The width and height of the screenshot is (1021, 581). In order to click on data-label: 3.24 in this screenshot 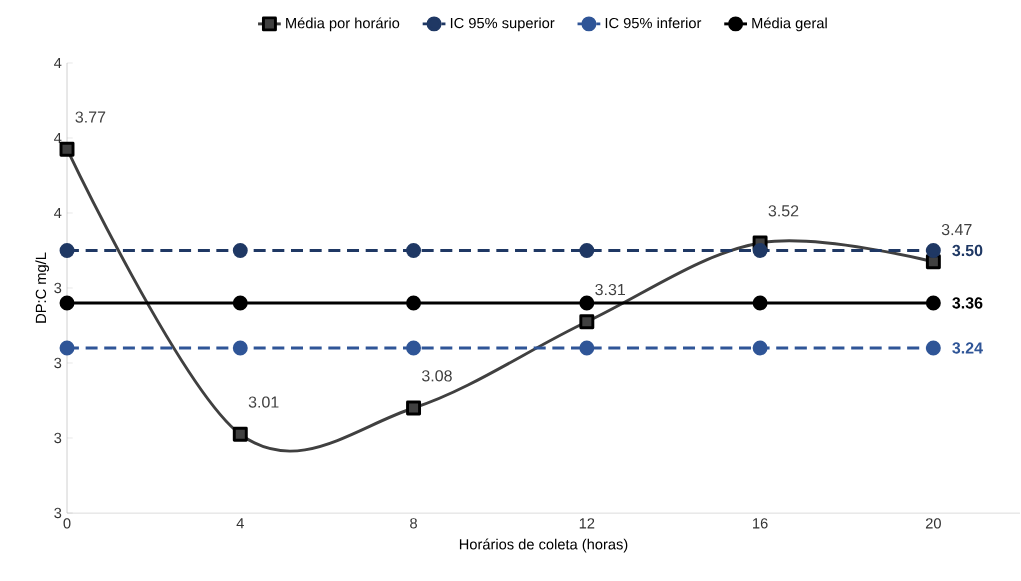, I will do `click(967, 348)`.